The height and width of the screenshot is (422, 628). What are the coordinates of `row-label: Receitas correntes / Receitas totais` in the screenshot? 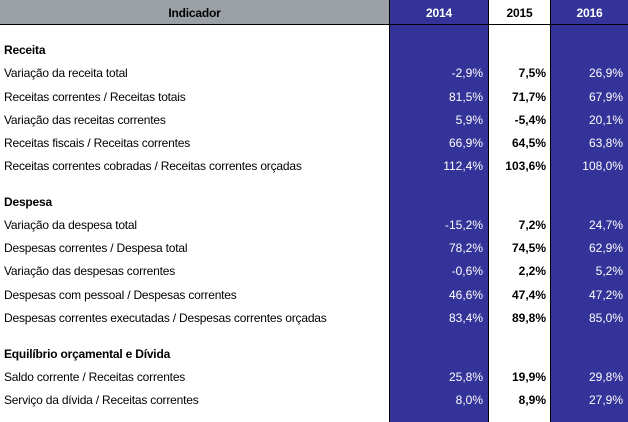 It's located at (95, 97).